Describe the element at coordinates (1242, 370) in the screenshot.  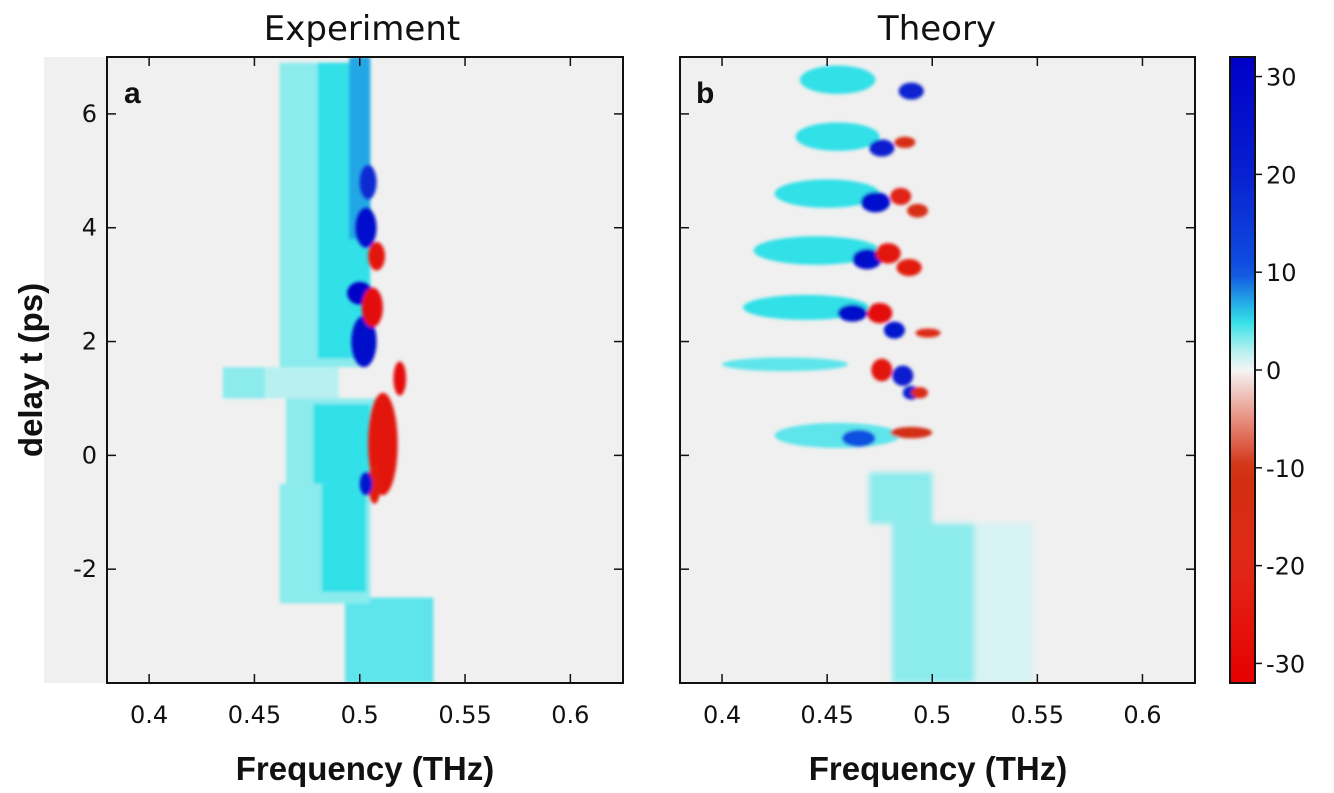
I see `colorbar-scale` at that location.